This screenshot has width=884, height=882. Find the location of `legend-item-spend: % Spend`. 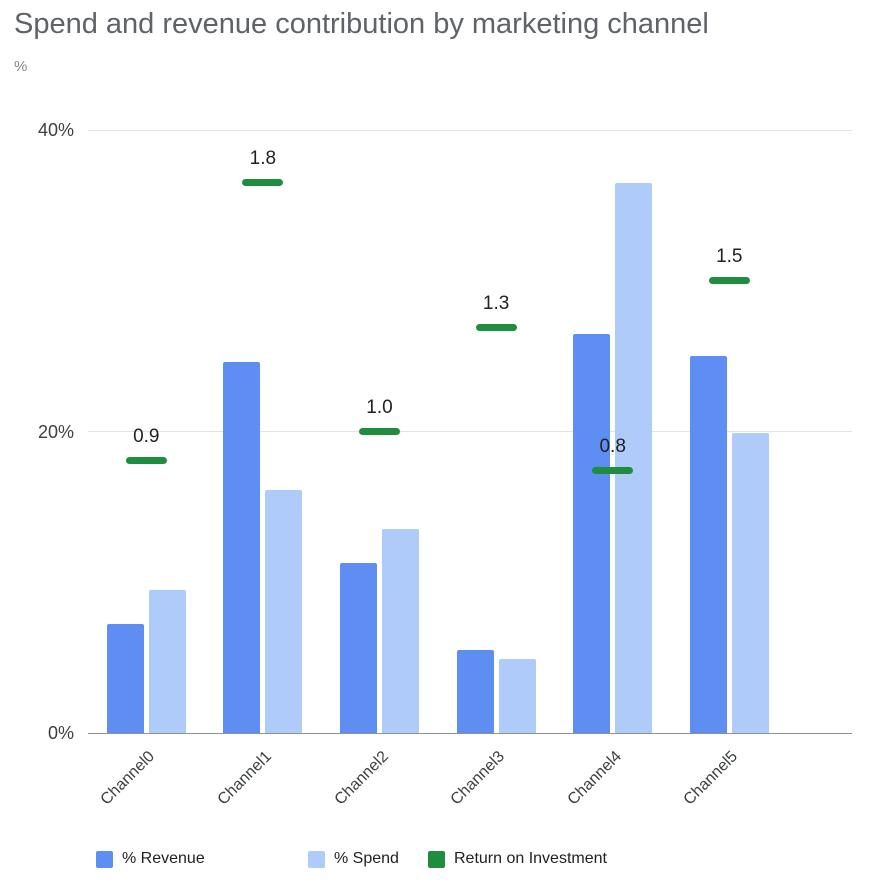

legend-item-spend: % Spend is located at coordinates (353, 859).